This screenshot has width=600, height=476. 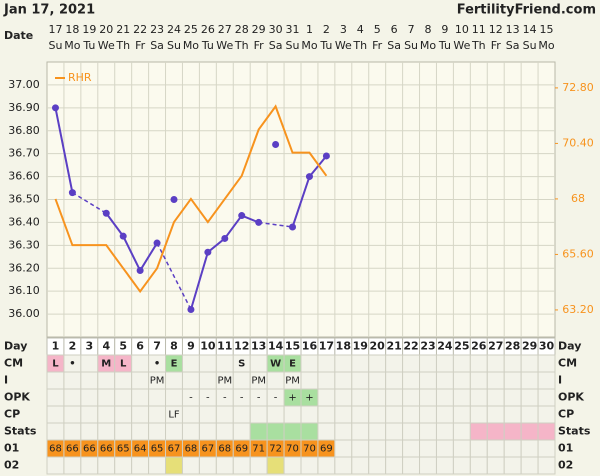 What do you see at coordinates (6, 380) in the screenshot?
I see `row-label: I` at bounding box center [6, 380].